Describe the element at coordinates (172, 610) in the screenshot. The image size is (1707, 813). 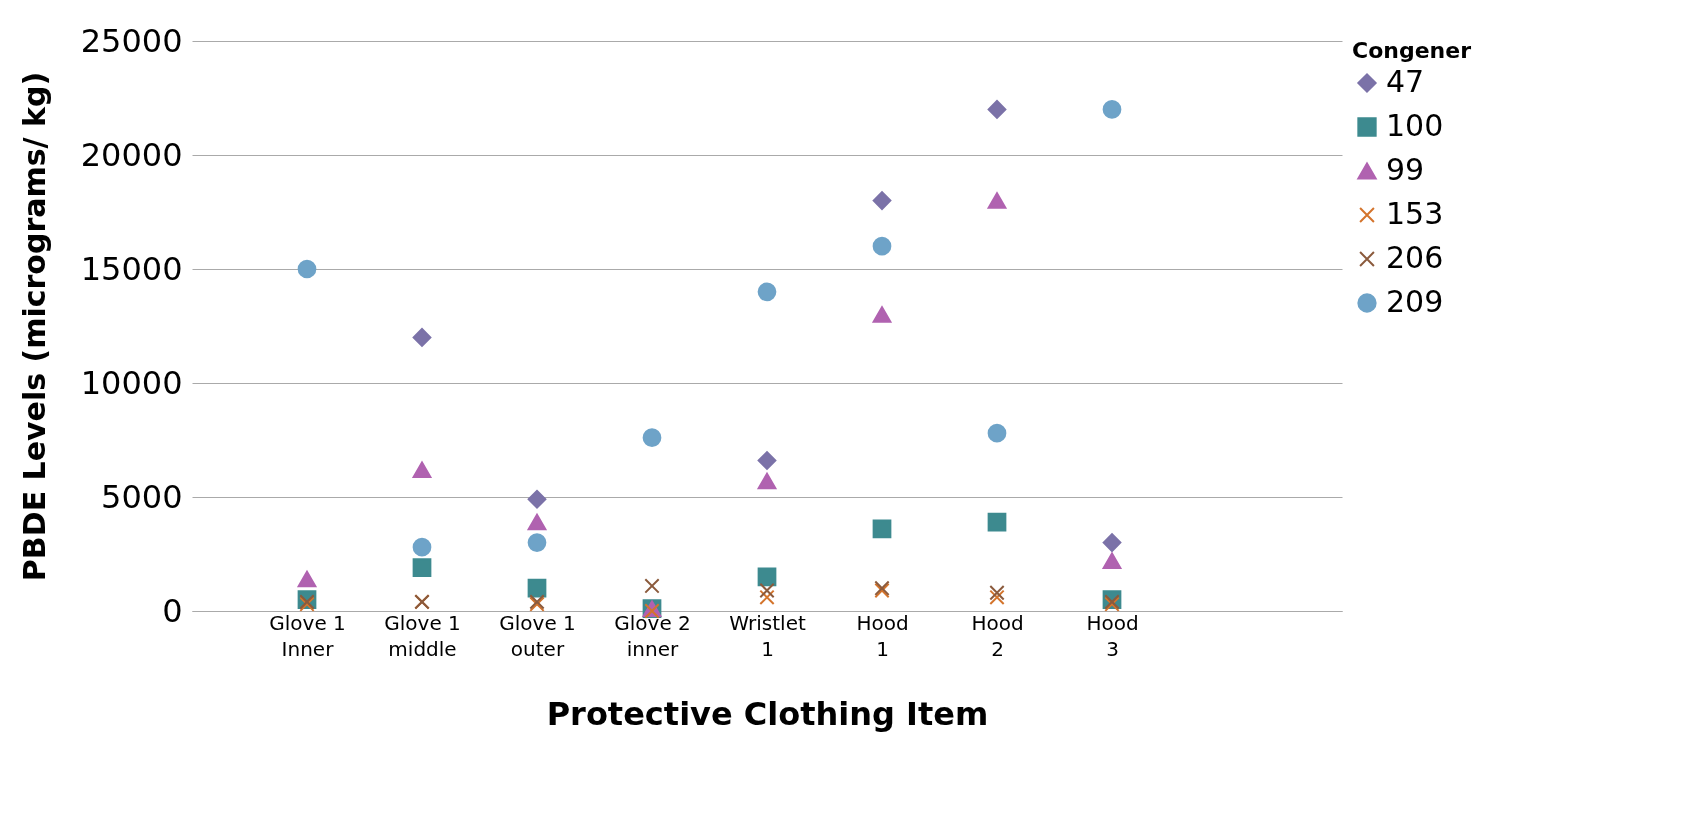
I see `y-tick-label: 0` at that location.